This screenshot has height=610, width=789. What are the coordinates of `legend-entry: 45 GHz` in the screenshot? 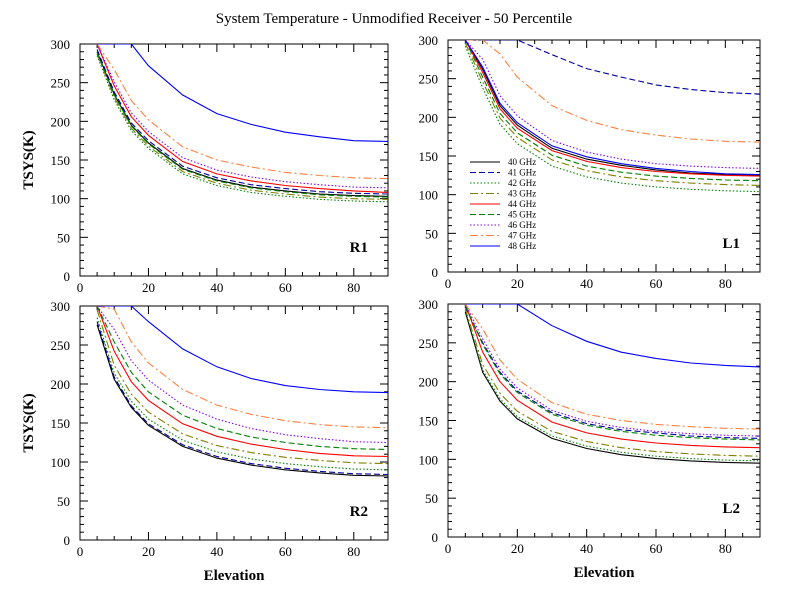 It's located at (522, 215).